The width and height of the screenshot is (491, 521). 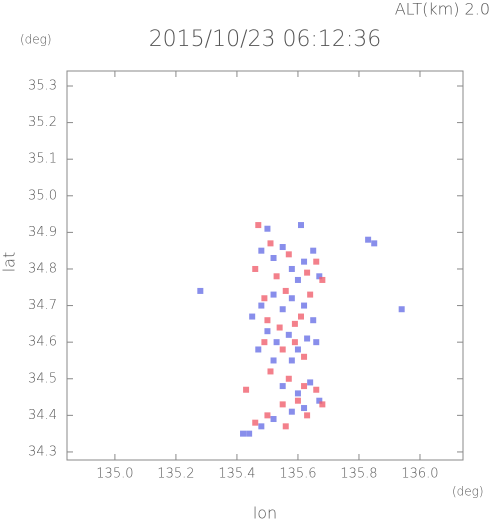 What do you see at coordinates (42, 268) in the screenshot?
I see `y-tick-label: 34.8` at bounding box center [42, 268].